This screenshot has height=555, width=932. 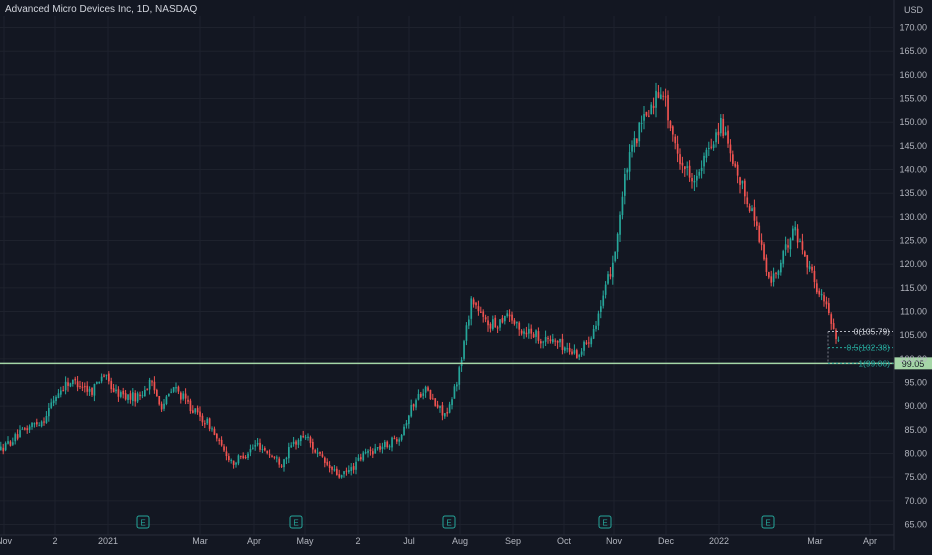 What do you see at coordinates (915, 406) in the screenshot?
I see `y-tick-label: 90.00` at bounding box center [915, 406].